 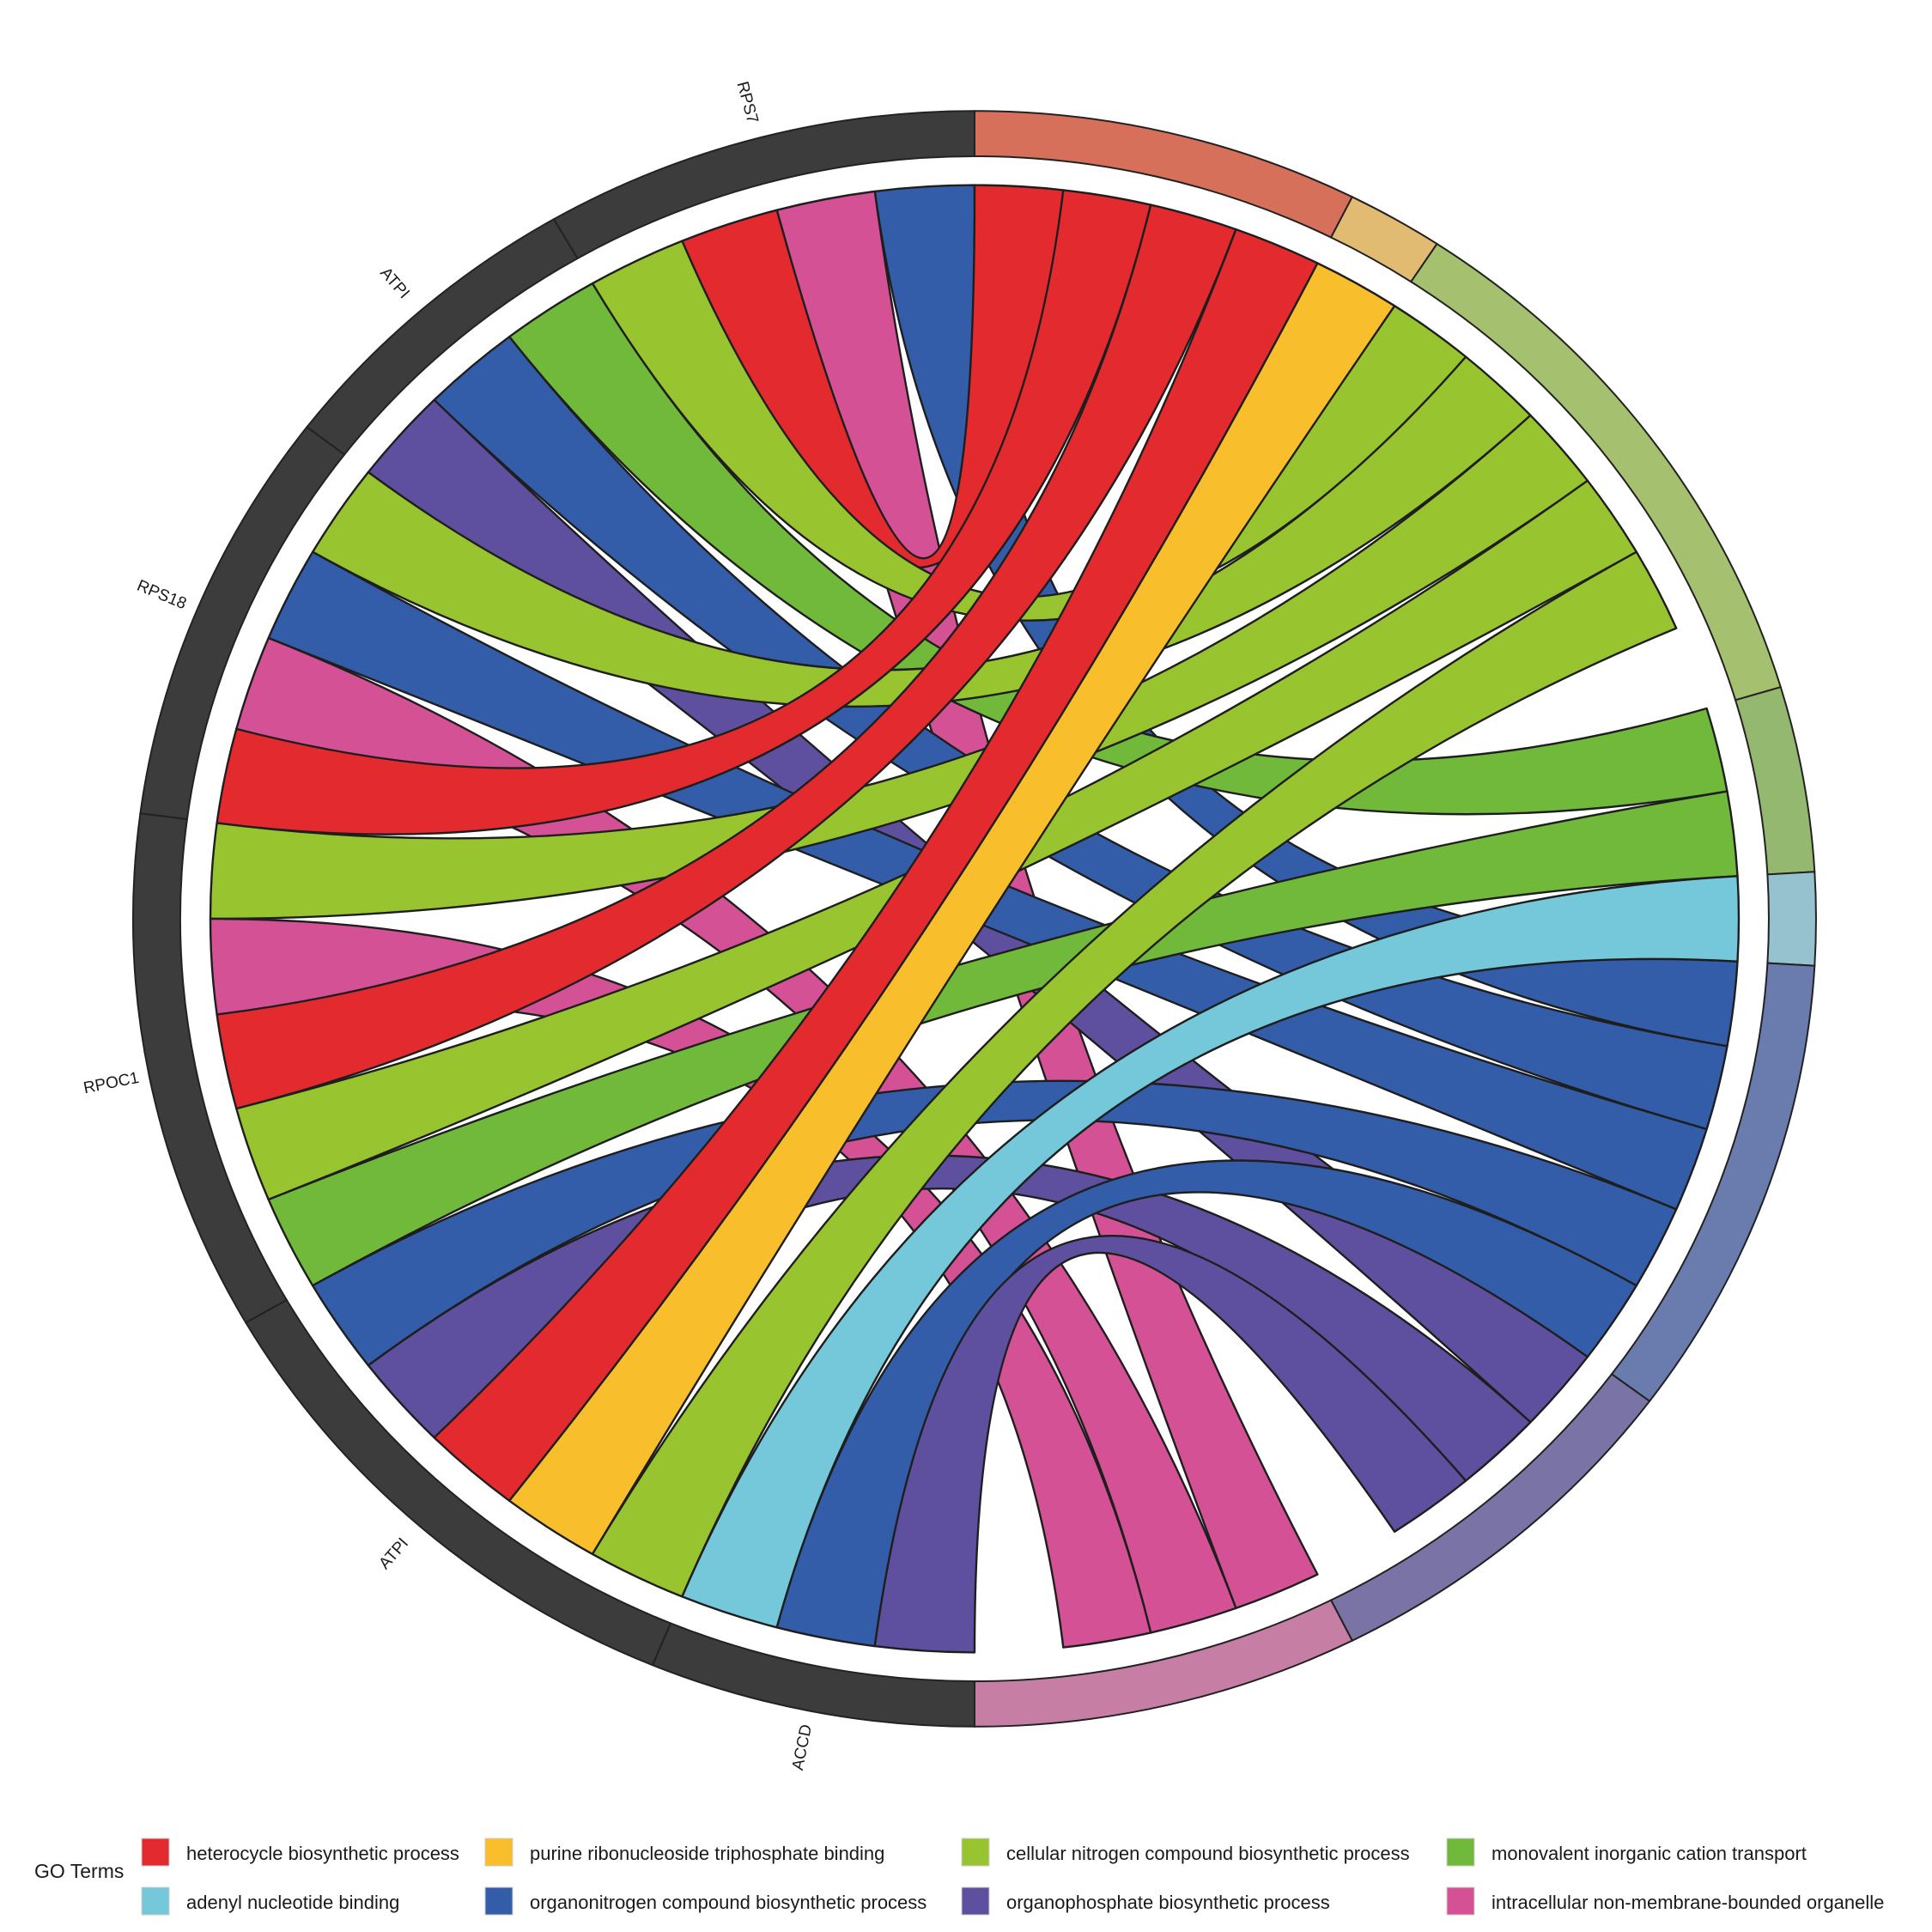 What do you see at coordinates (1170, 1444) in the screenshot?
I see `chord-ribbon` at bounding box center [1170, 1444].